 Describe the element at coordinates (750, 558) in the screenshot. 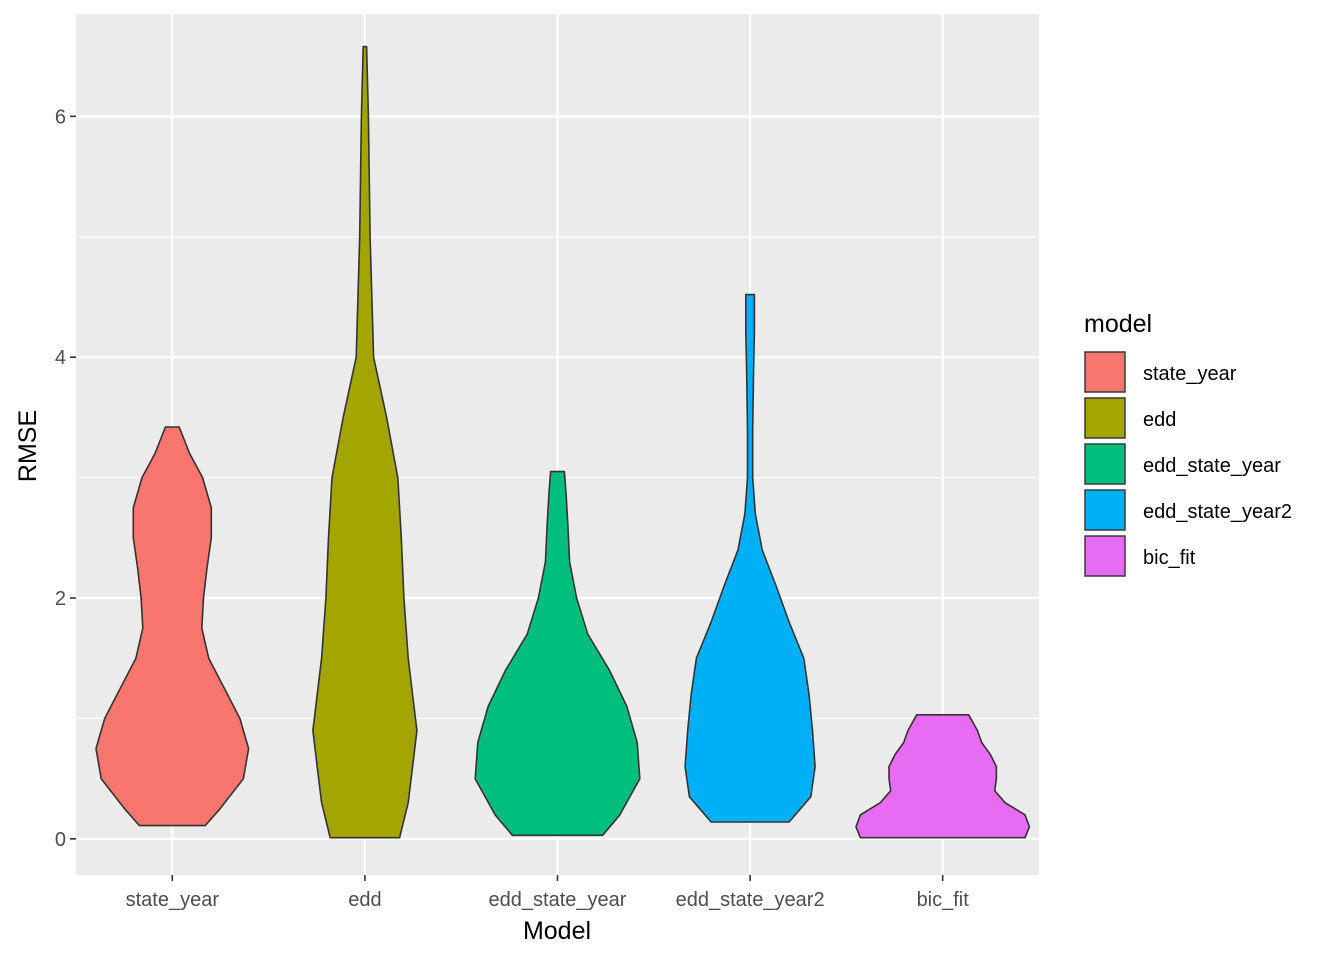

I see `violin-edd-state-year2` at that location.